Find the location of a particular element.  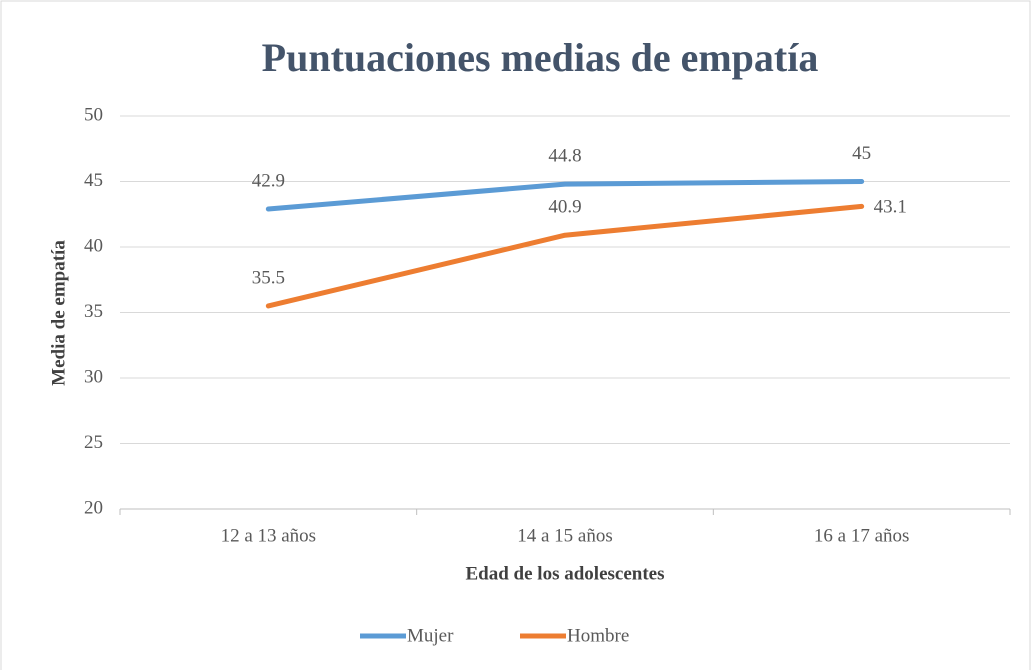

data-label: 43.1 is located at coordinates (890, 207).